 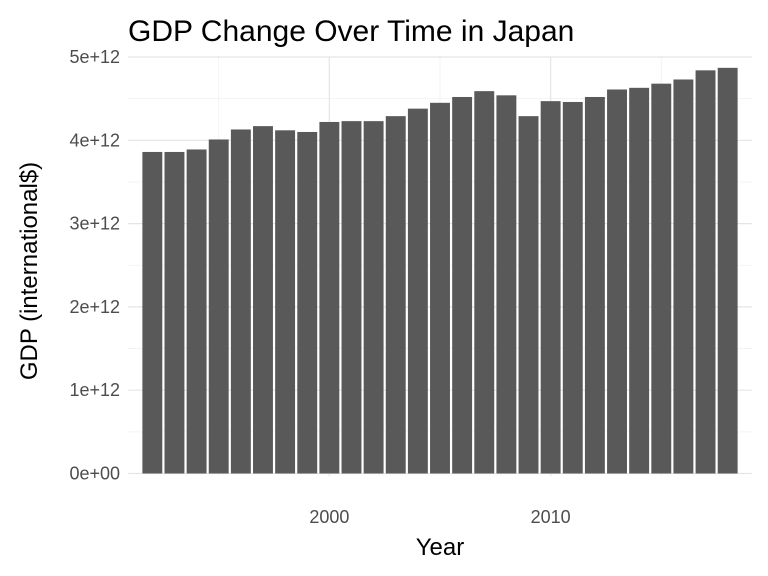 What do you see at coordinates (395, 295) in the screenshot?
I see `bar-2003` at bounding box center [395, 295].